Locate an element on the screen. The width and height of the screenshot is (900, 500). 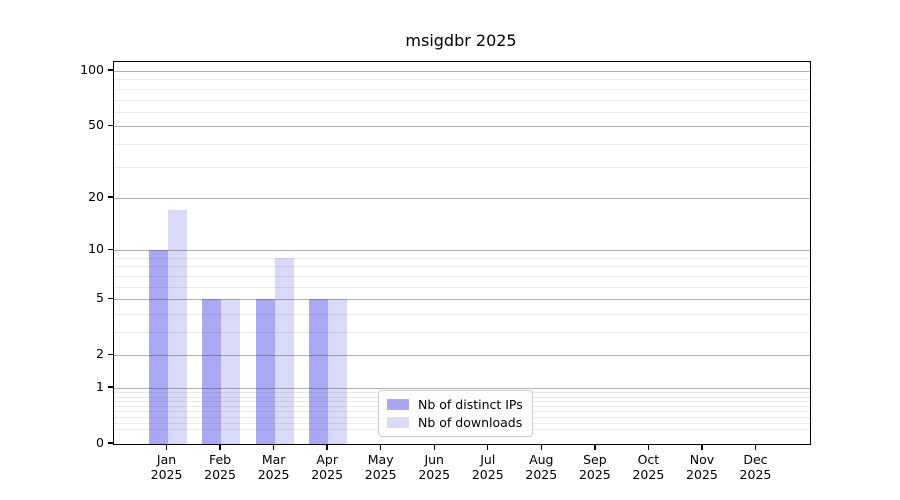
x-tick-label-jul: Jul 2025 is located at coordinates (487, 467).